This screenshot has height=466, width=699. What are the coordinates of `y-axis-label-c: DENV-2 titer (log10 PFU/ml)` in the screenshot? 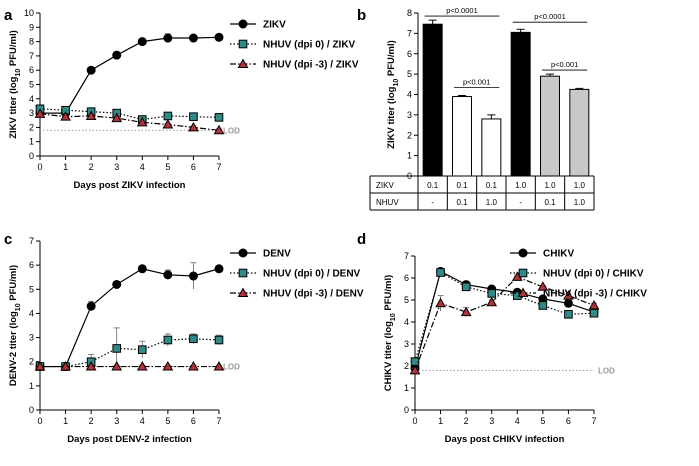 It's located at (15, 325).